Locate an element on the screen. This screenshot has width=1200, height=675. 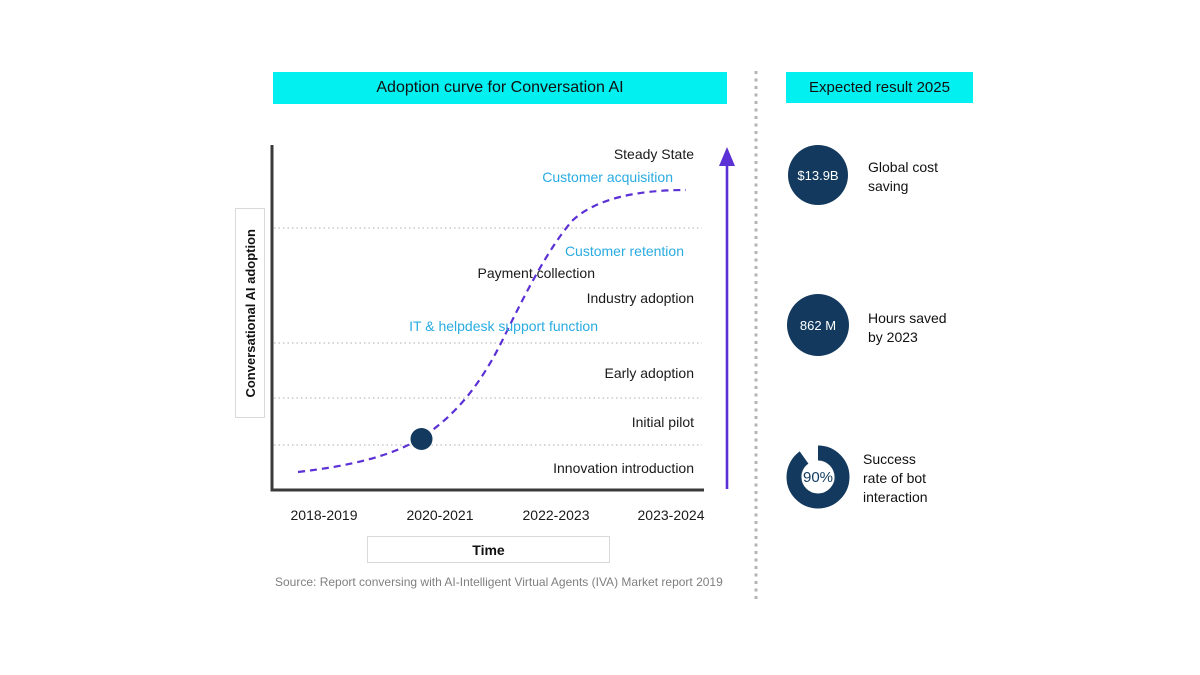
x-tick-2023-2024: 2023-2024 is located at coordinates (671, 515).